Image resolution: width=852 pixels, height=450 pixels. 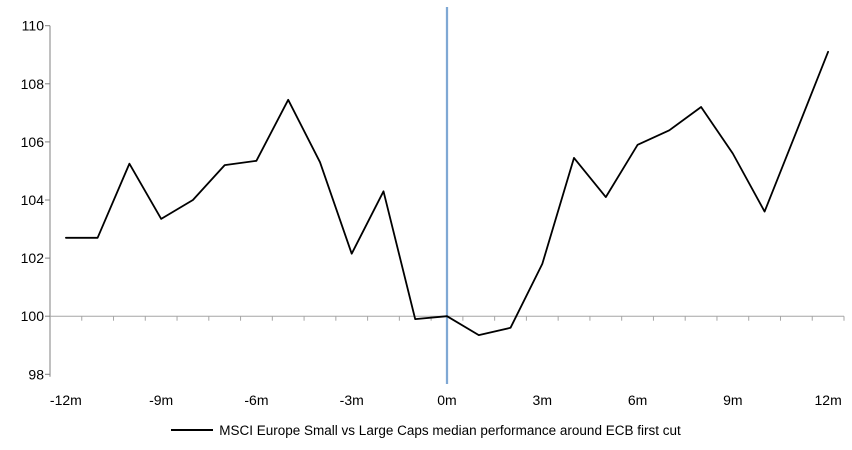 What do you see at coordinates (33, 258) in the screenshot?
I see `y-axis-tick-label: 102` at bounding box center [33, 258].